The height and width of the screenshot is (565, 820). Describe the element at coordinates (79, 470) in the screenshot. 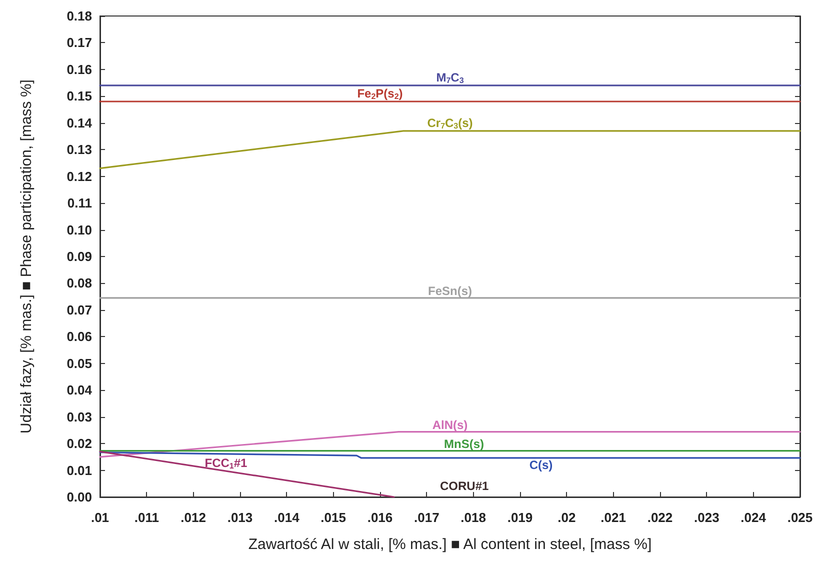

I see `y-tick-label: 0.01` at that location.